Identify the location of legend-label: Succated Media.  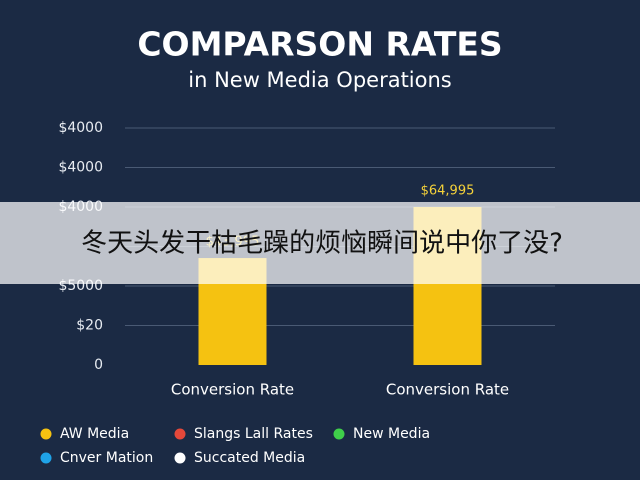
(249, 458).